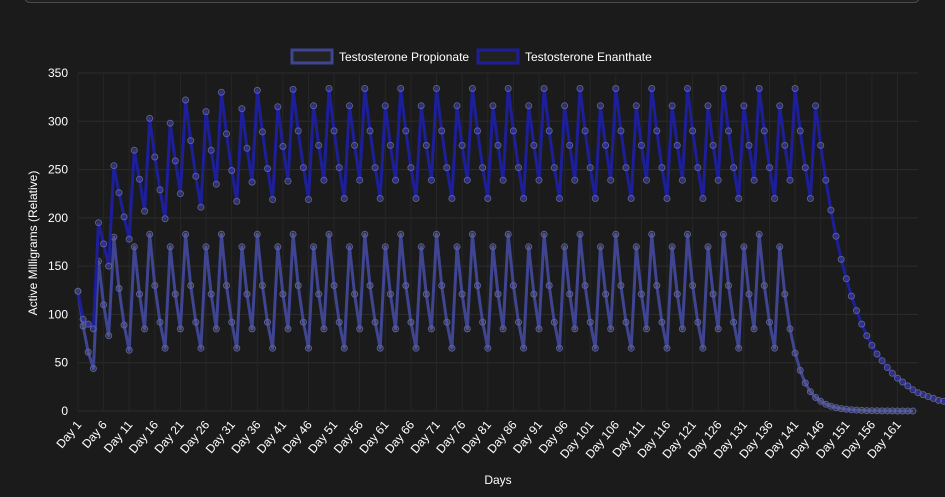 Image resolution: width=945 pixels, height=497 pixels. Describe the element at coordinates (68, 434) in the screenshot. I see `x-tick-label: Day 1` at that location.